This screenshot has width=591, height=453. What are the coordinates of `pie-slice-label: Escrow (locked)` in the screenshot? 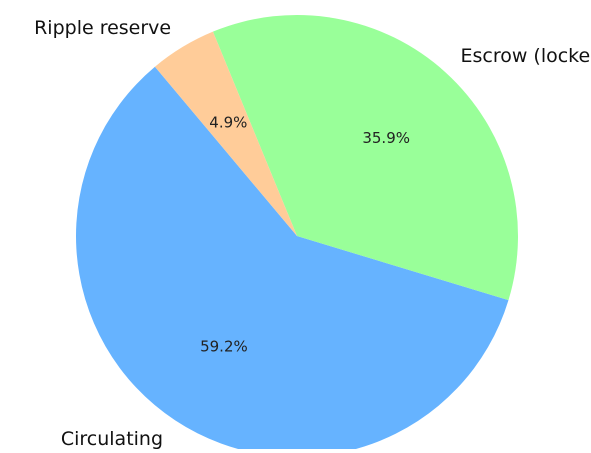 It's located at (525, 56).